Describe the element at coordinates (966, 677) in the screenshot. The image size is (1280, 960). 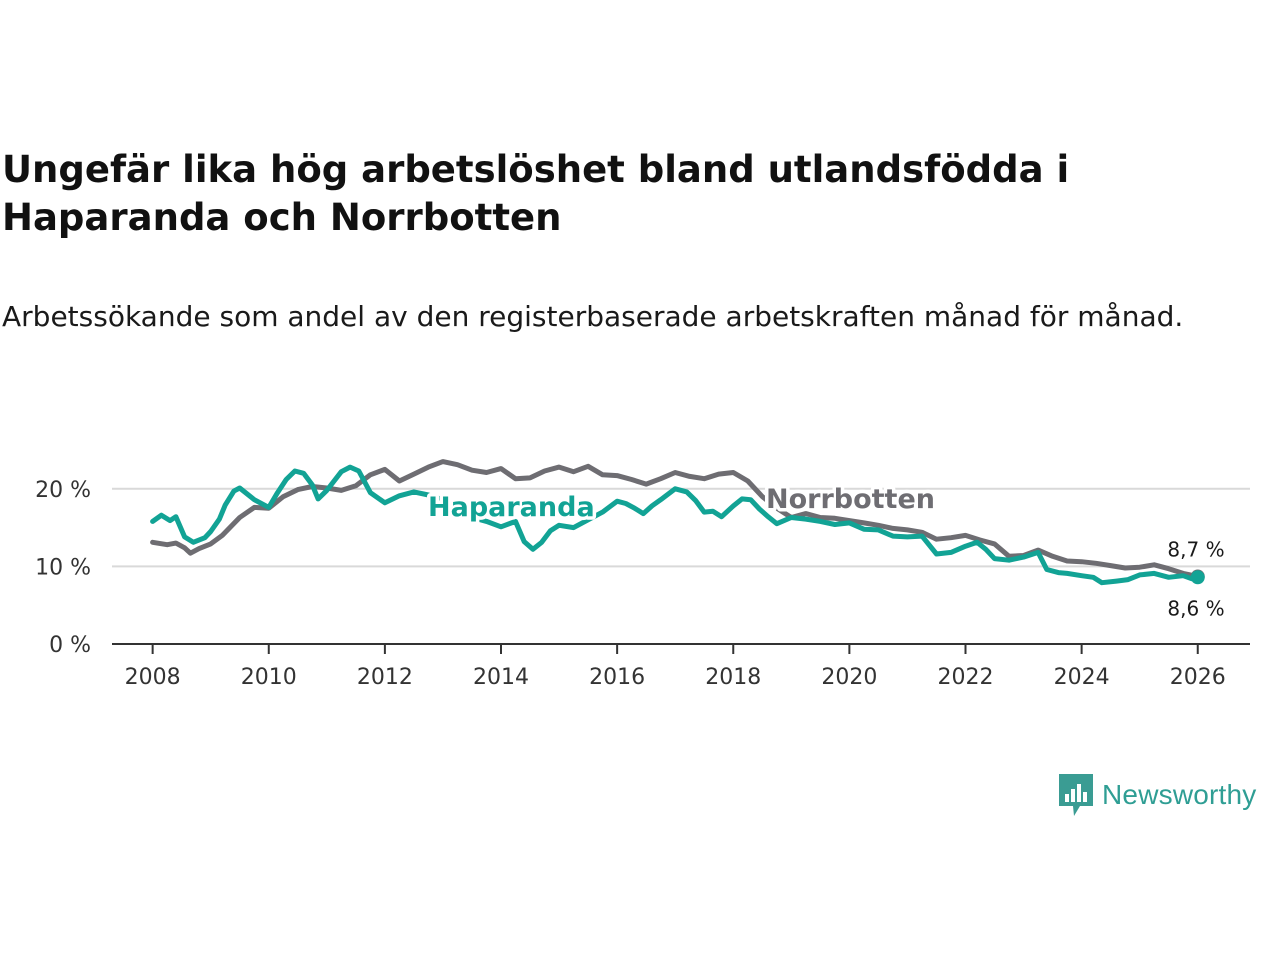
I see `x-tick-label: 2022` at that location.